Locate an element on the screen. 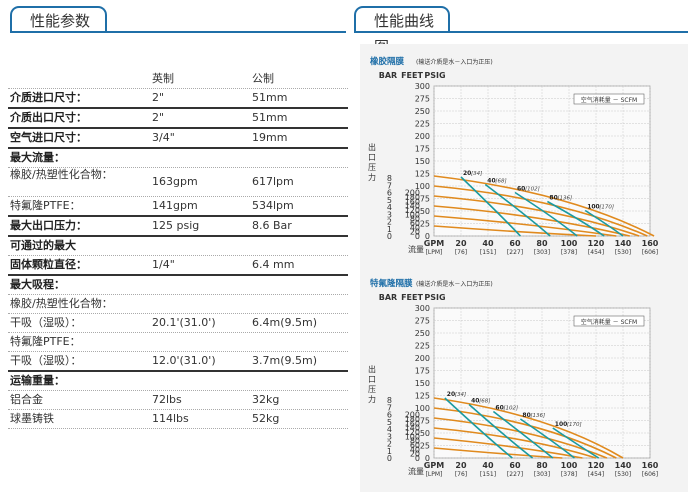 The height and width of the screenshot is (496, 691). spec-row: 铝合金 72lbs 32kg is located at coordinates (178, 400).